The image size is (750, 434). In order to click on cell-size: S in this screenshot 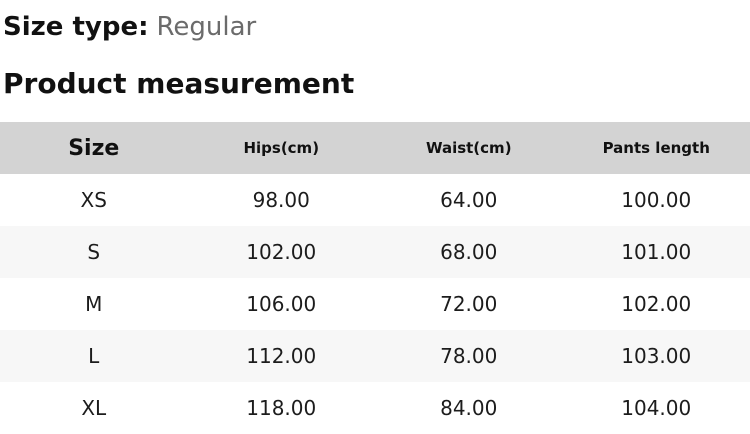, I will do `click(94, 252)`.